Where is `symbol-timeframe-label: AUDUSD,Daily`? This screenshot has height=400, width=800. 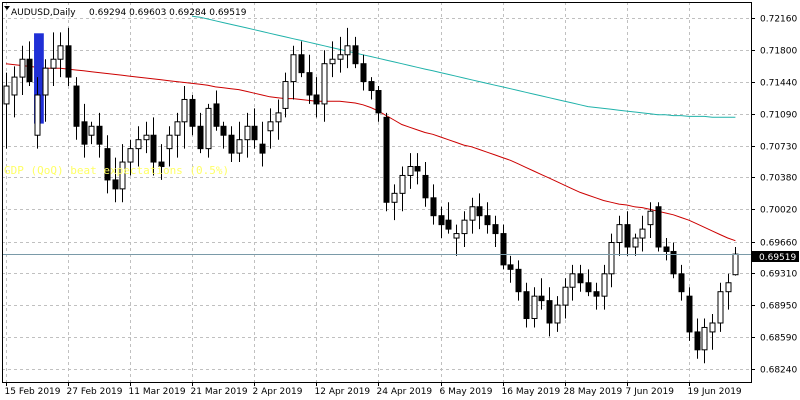 symbol-timeframe-label: AUDUSD,Daily is located at coordinates (43, 13).